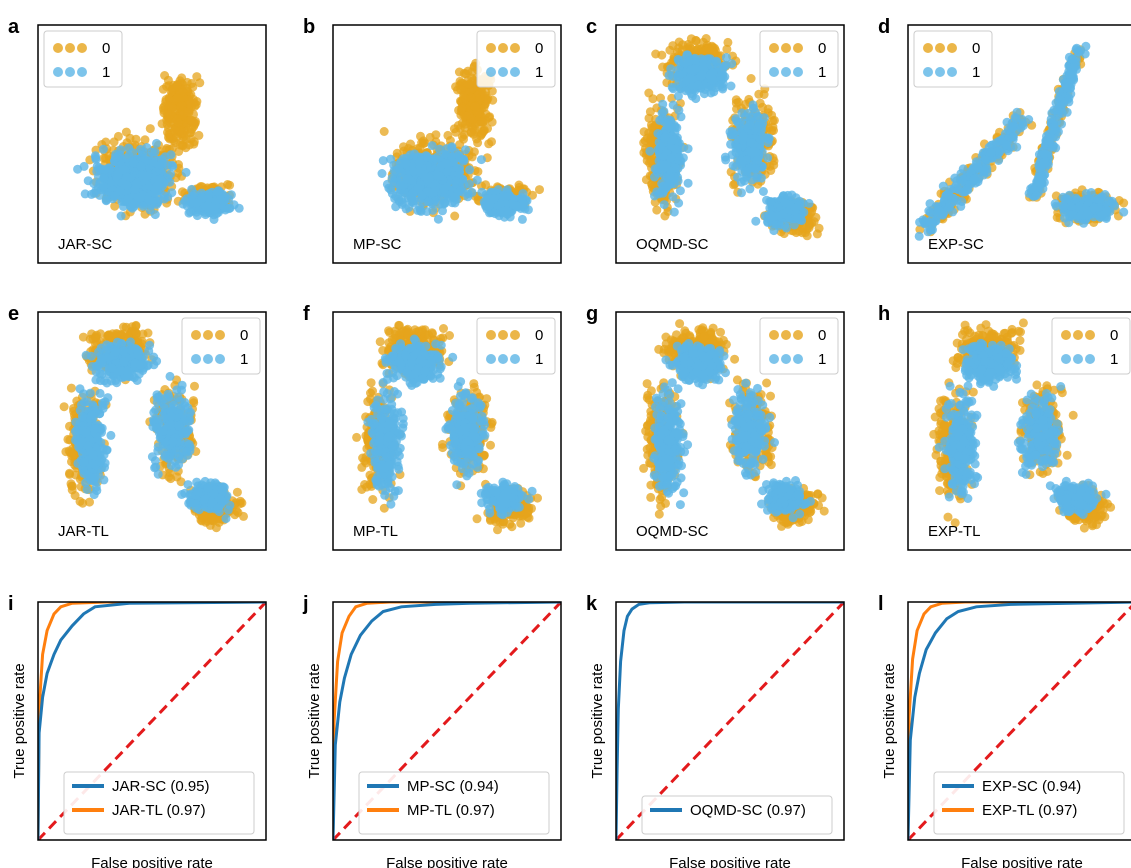 The image size is (1131, 868). What do you see at coordinates (309, 27) in the screenshot?
I see `panel-letter: b` at bounding box center [309, 27].